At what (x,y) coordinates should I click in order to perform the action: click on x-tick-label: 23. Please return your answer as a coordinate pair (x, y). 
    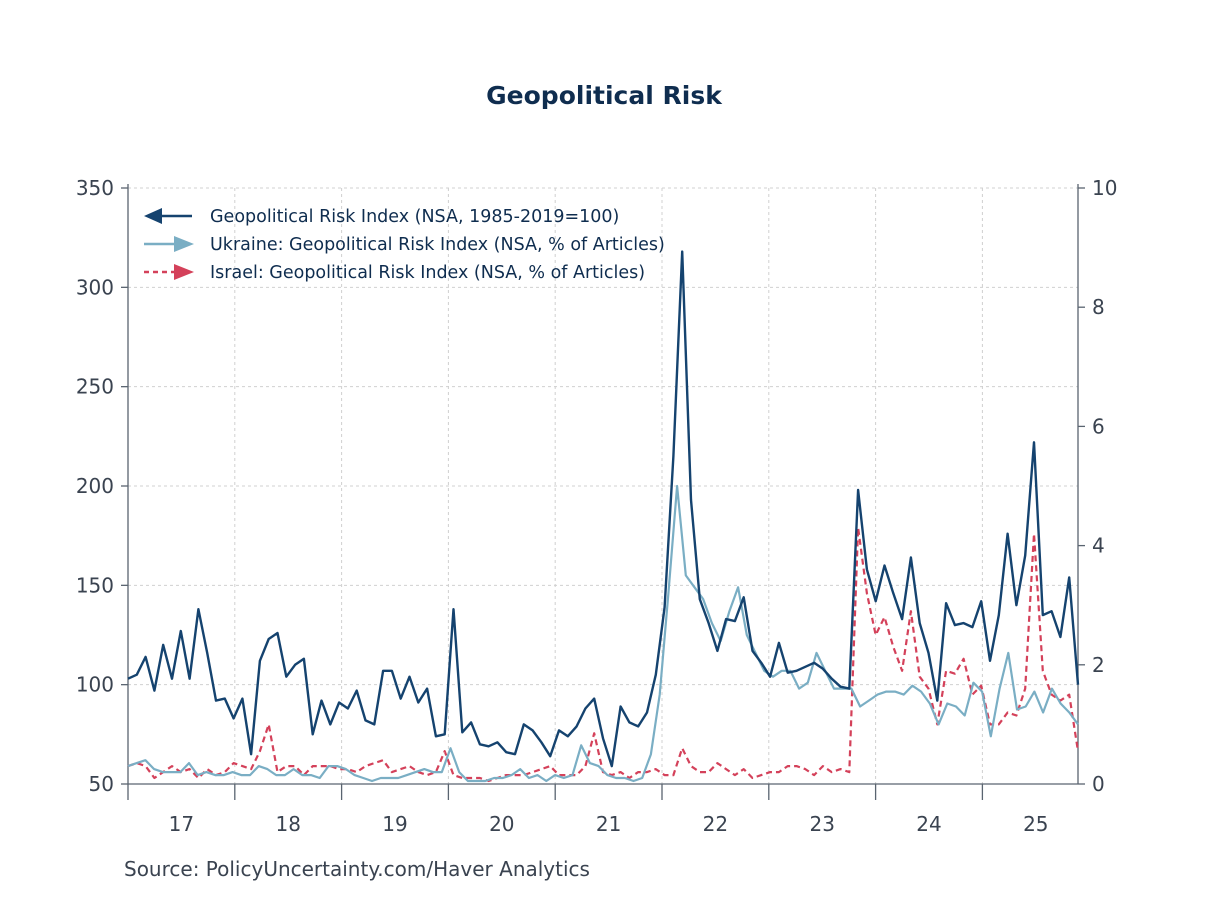
    Looking at the image, I should click on (821, 824).